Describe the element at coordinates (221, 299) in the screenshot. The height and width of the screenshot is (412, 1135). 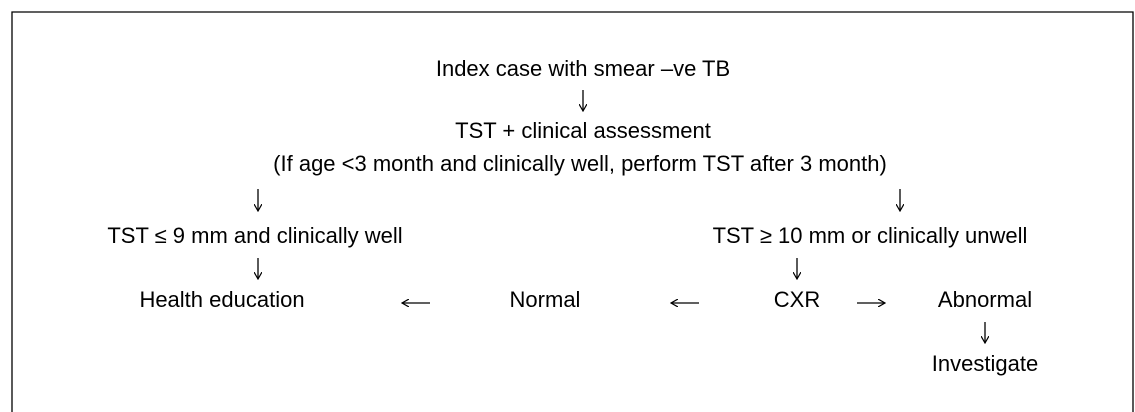
I see `node-label: Health education` at that location.